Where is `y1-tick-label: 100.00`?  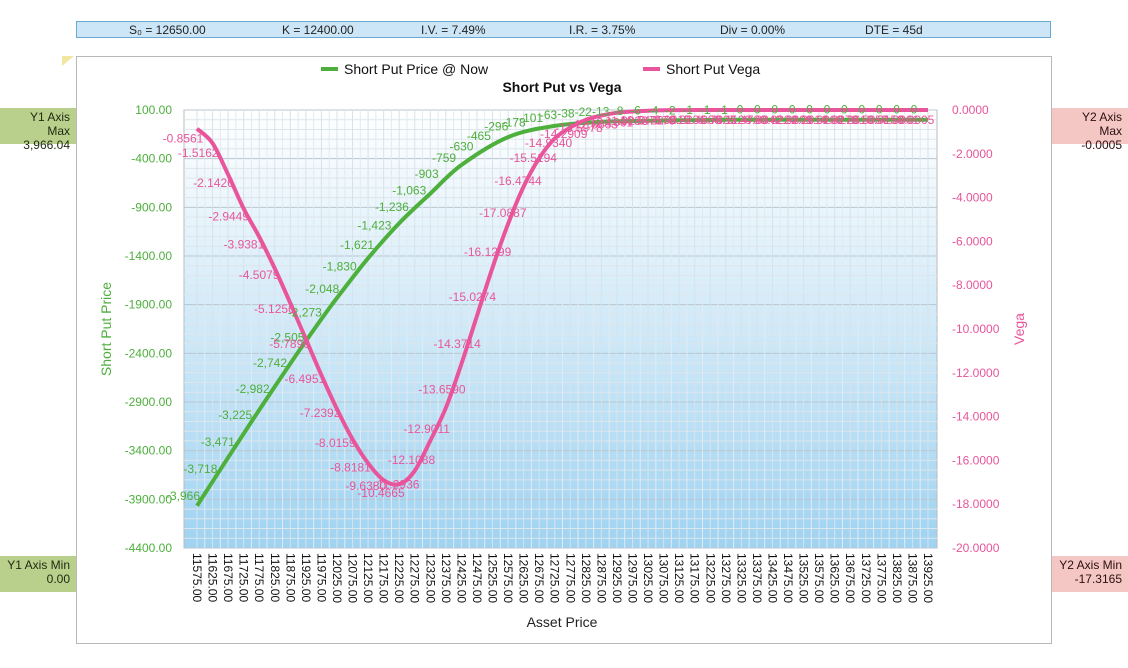
y1-tick-label: 100.00 is located at coordinates (153, 110).